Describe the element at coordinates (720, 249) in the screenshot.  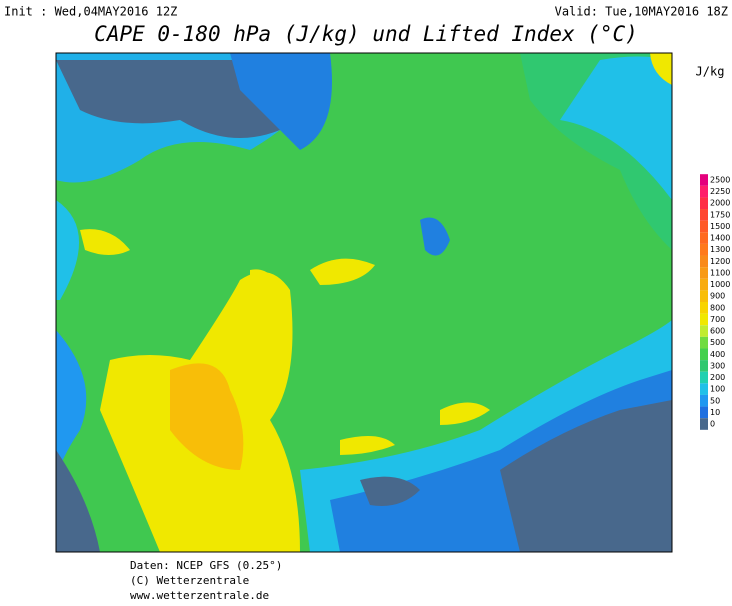
I see `colorbar-label: 1300` at that location.